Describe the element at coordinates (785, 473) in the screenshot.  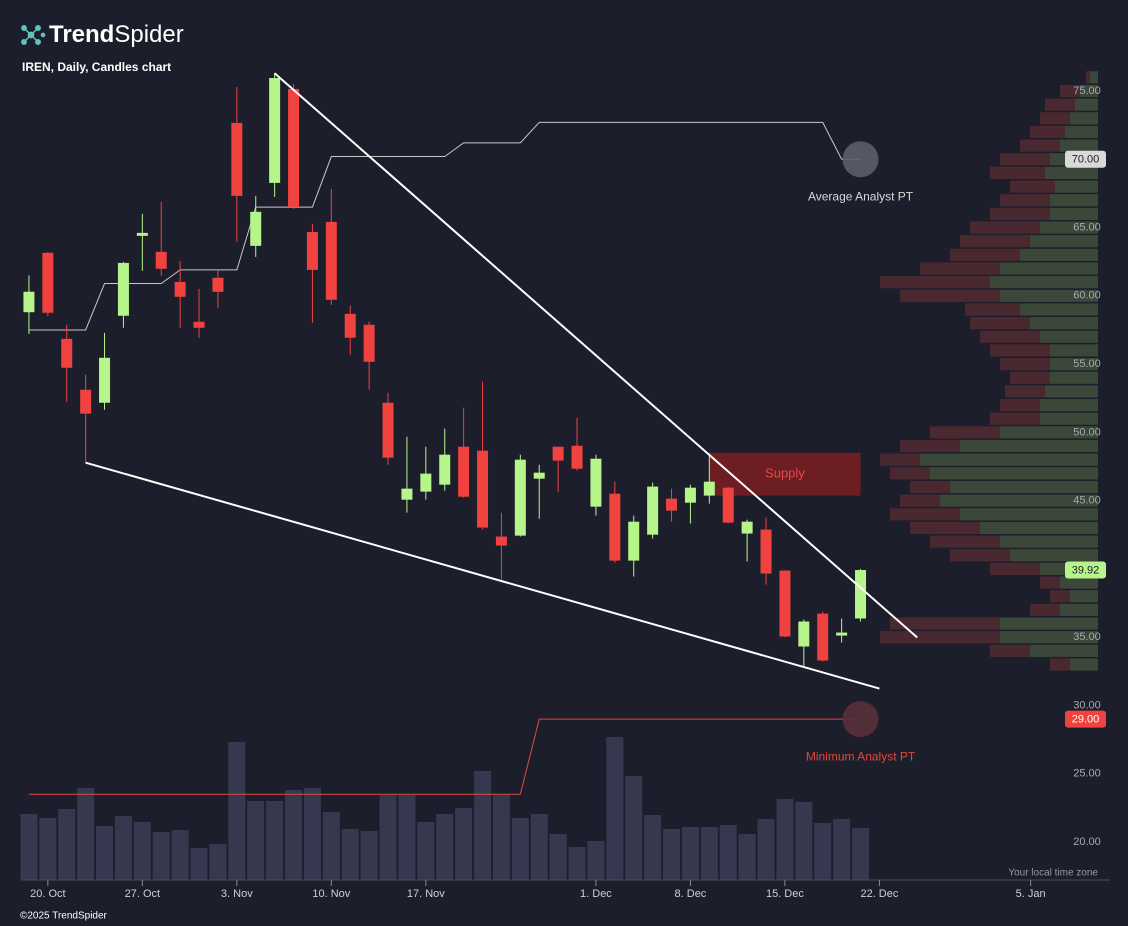
I see `zone-label: Supply` at that location.